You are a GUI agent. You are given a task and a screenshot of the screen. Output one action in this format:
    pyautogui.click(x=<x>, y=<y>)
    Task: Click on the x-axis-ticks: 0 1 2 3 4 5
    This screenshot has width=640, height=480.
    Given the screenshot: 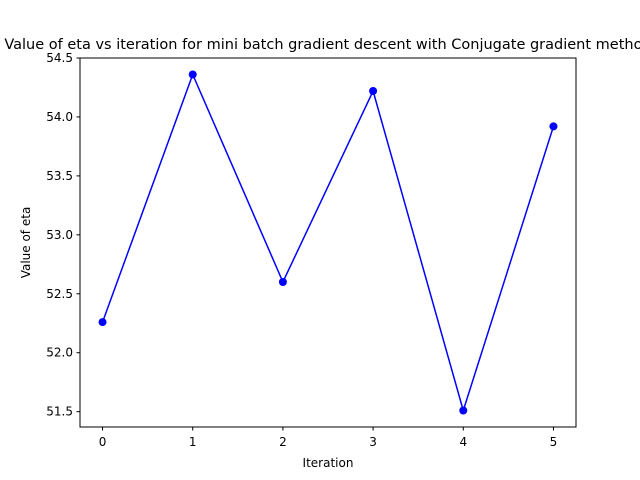 What is the action you would take?
    pyautogui.click(x=328, y=438)
    